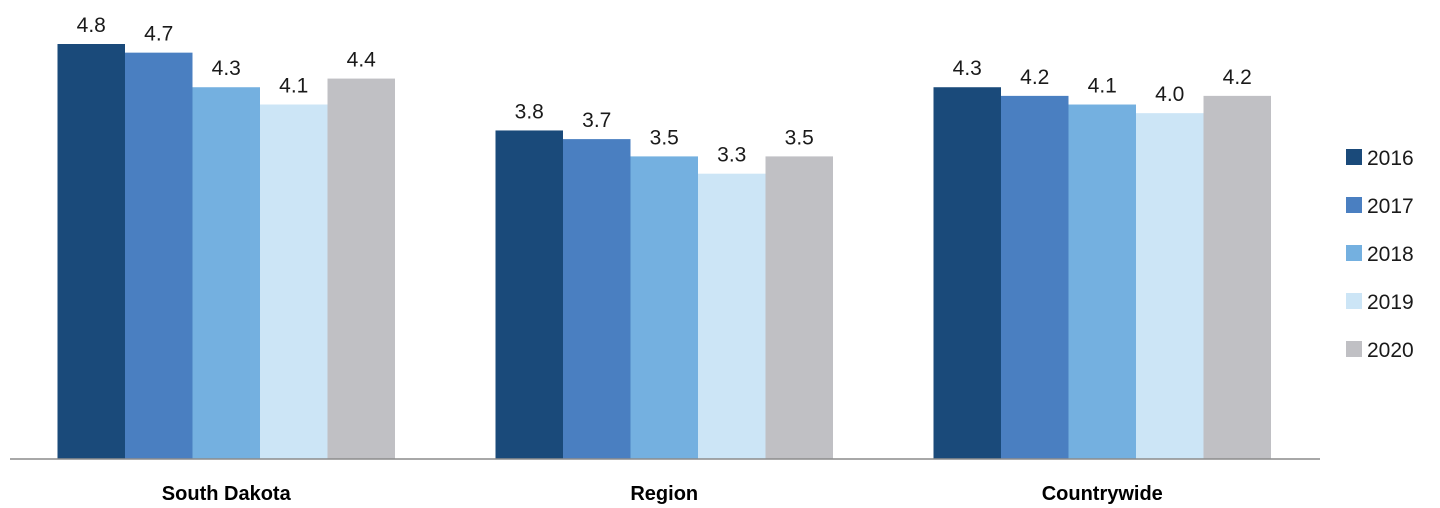 The width and height of the screenshot is (1440, 508). Describe the element at coordinates (1390, 302) in the screenshot. I see `legend-label-2019: 2019` at that location.